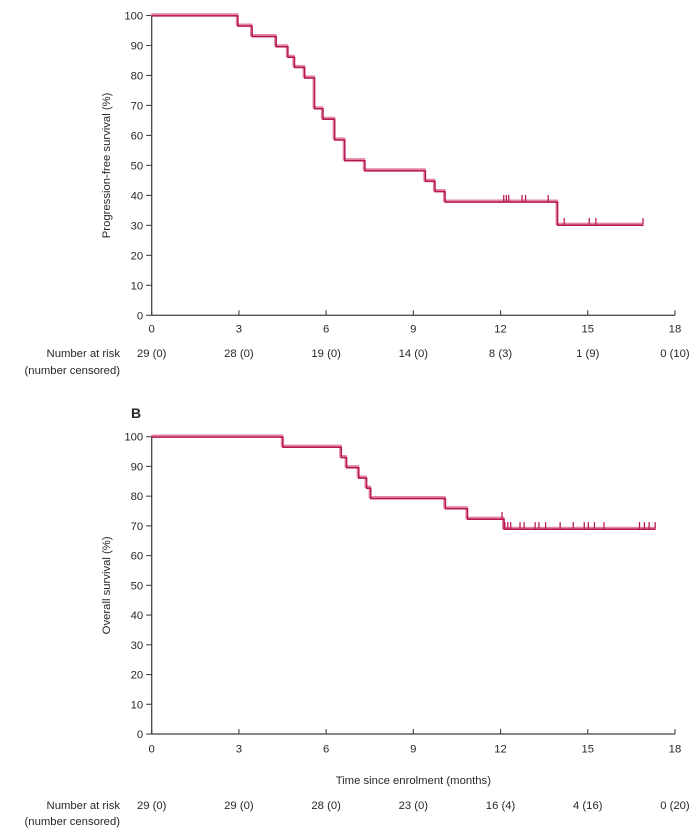 This screenshot has width=695, height=838. What do you see at coordinates (136, 413) in the screenshot?
I see `panel-label: B` at bounding box center [136, 413].